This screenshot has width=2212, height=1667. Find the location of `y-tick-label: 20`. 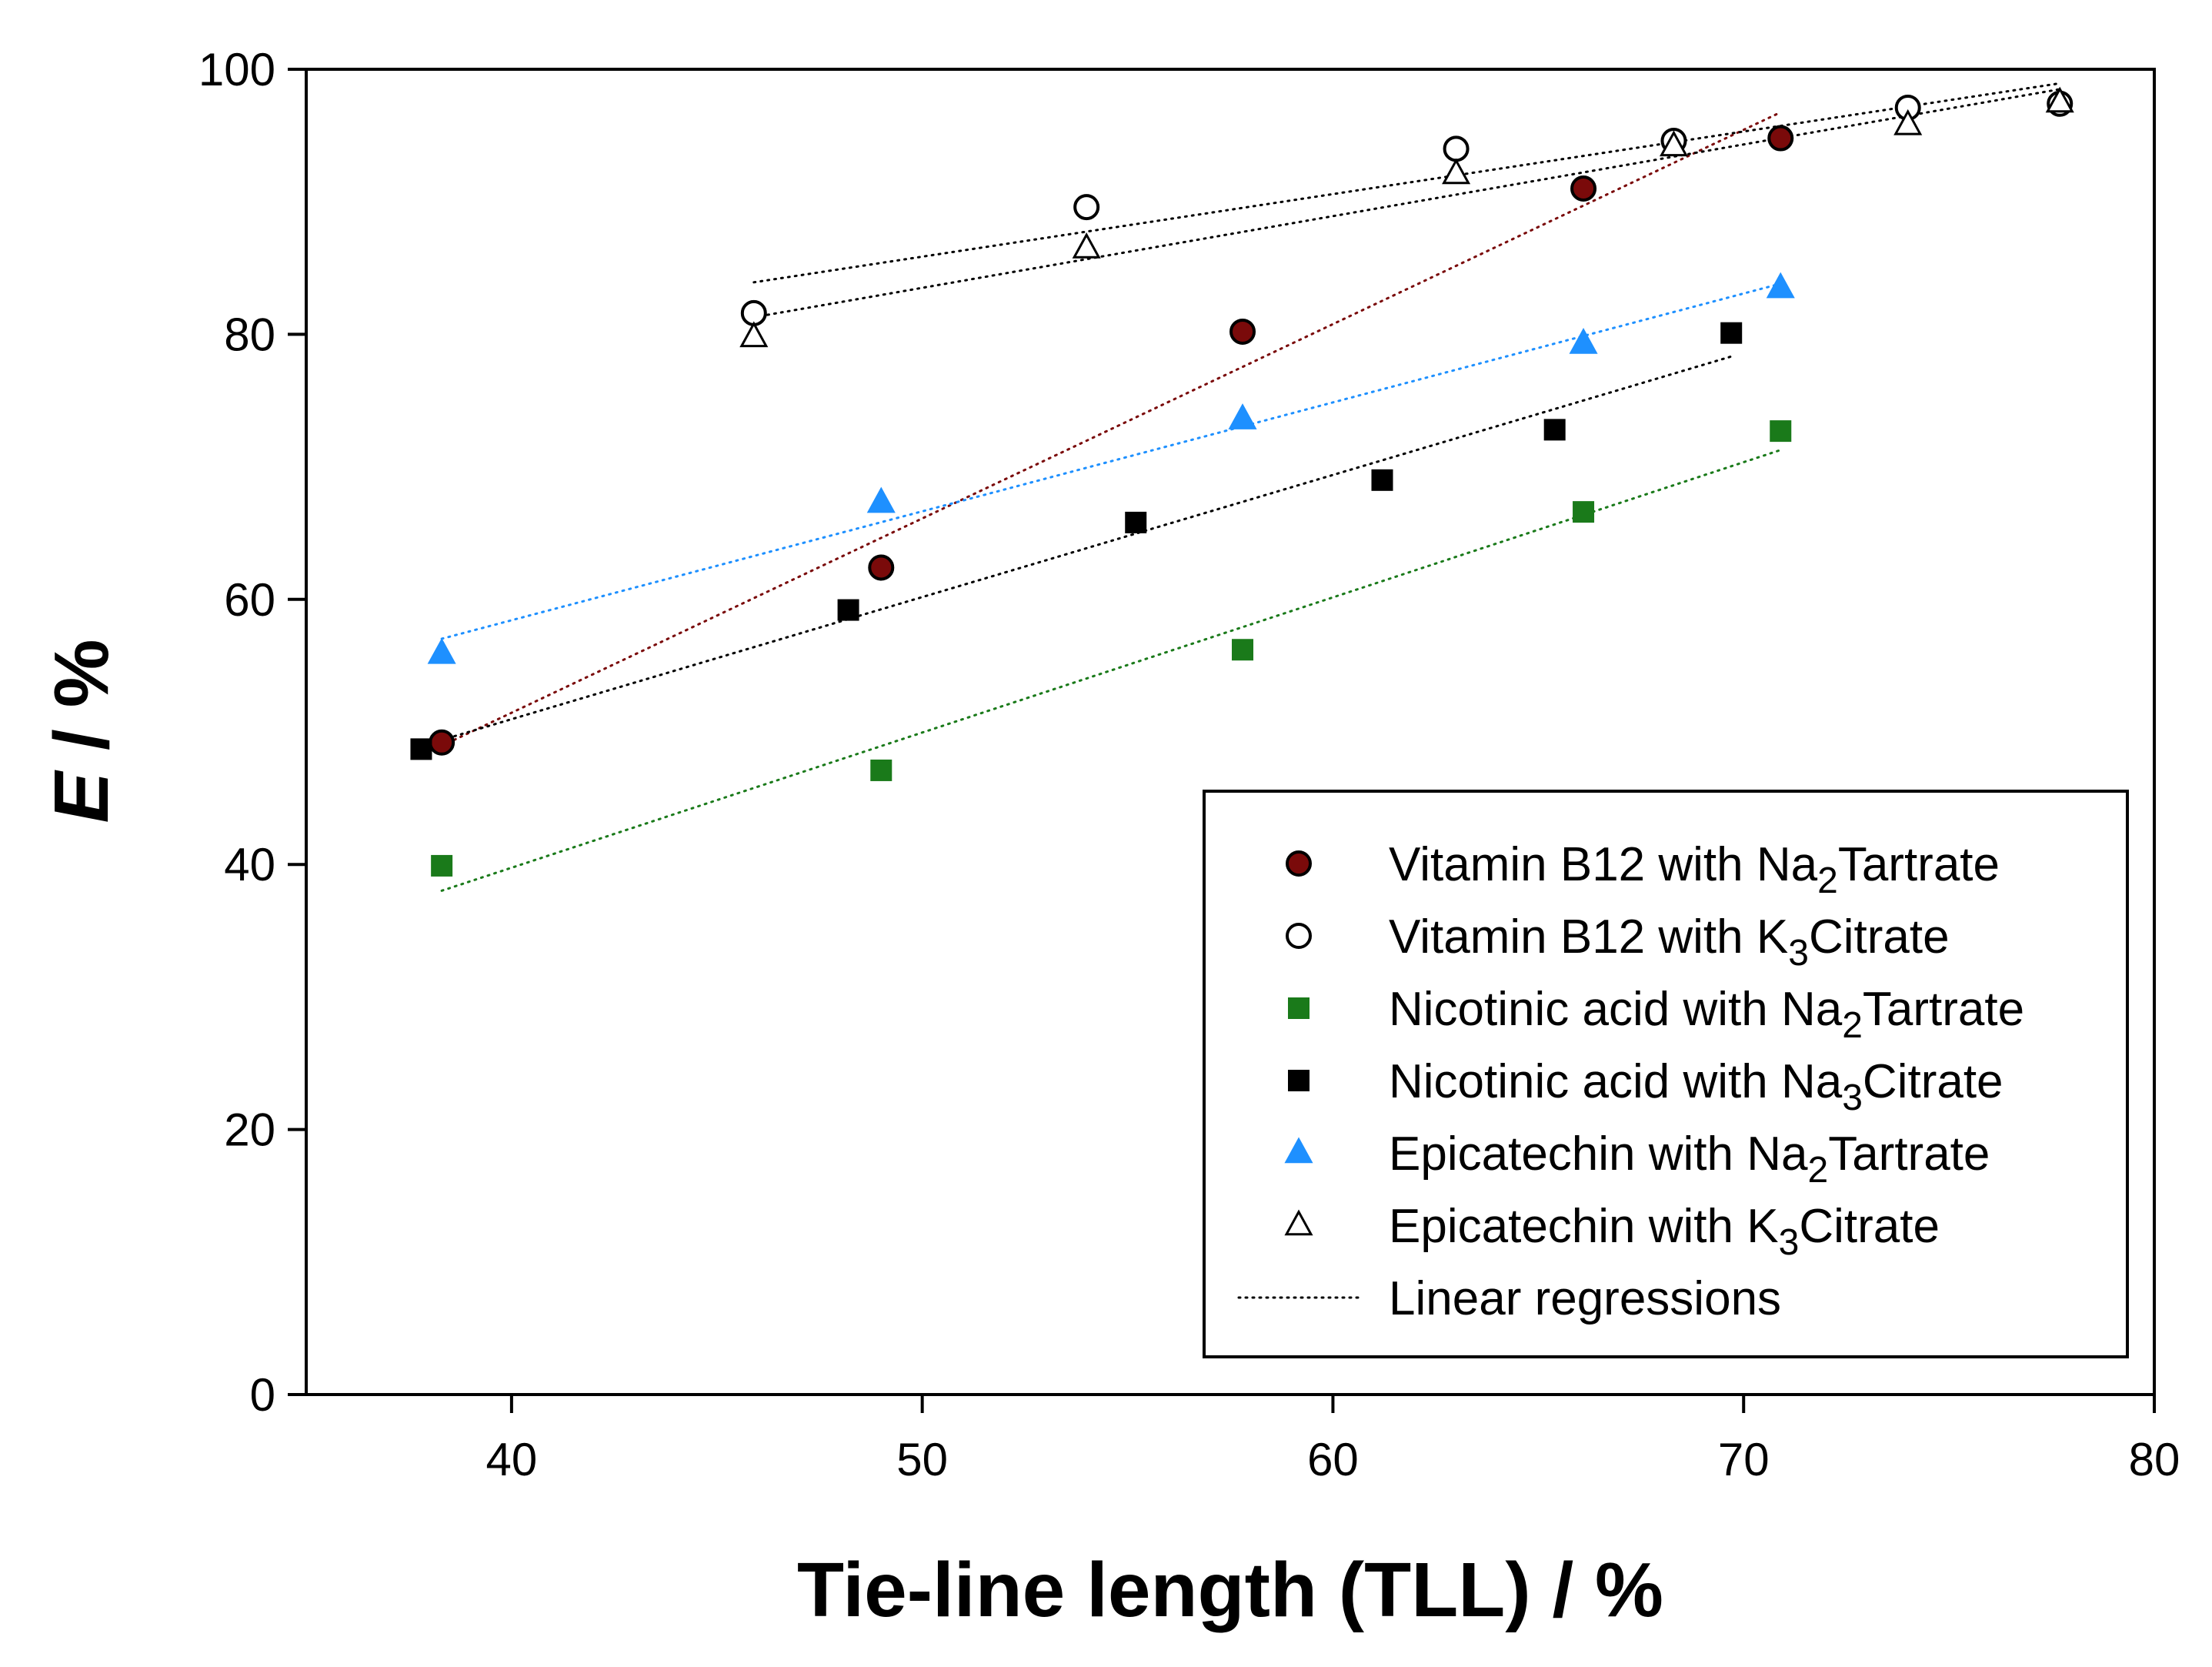

y-tick-label: 20 is located at coordinates (249, 1130).